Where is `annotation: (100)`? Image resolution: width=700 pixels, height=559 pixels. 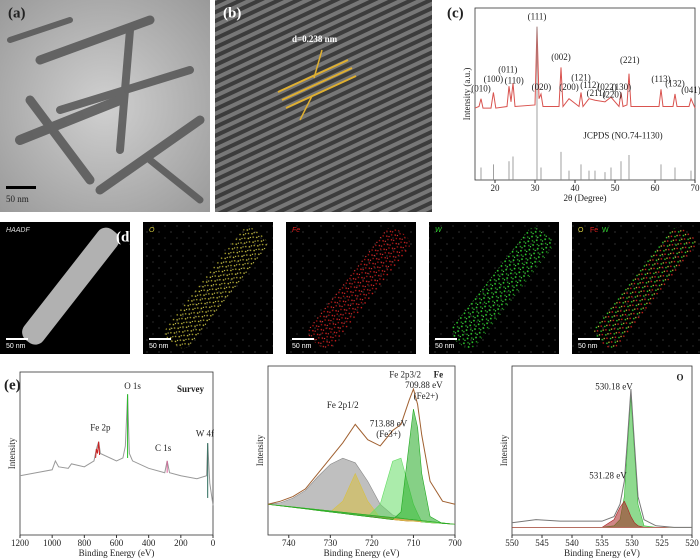
annotation: (100) is located at coordinates (494, 79).